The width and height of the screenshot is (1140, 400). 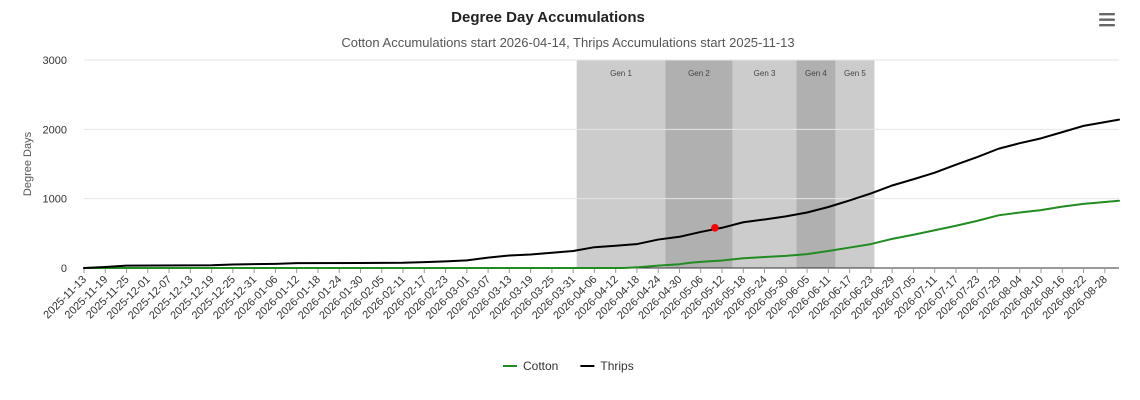 I want to click on gen-band-label: Gen 1, so click(x=621, y=73).